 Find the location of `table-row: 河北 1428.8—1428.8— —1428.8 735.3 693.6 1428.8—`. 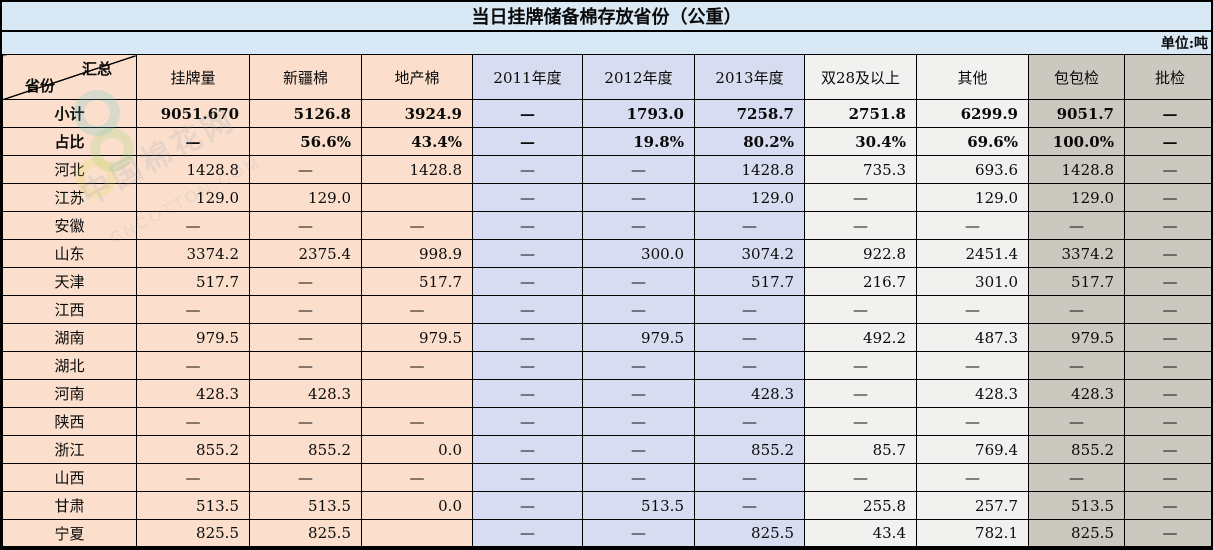

table-row: 河北 1428.8—1428.8— —1428.8 735.3 693.6 1428.8— is located at coordinates (606, 169).